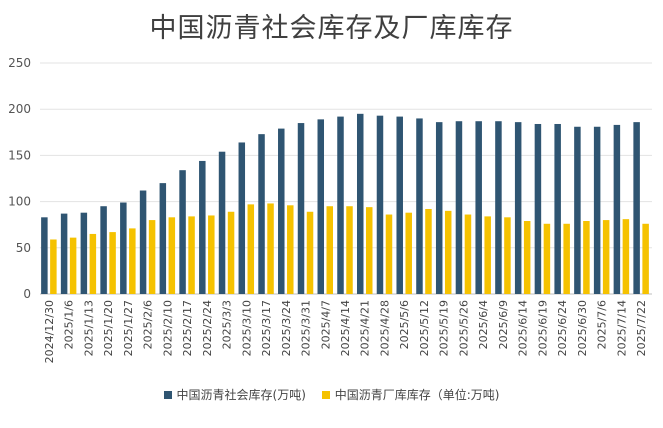 The image size is (663, 428). Describe the element at coordinates (325, 324) in the screenshot. I see `x-tick-label: 2025/4/7` at that location.